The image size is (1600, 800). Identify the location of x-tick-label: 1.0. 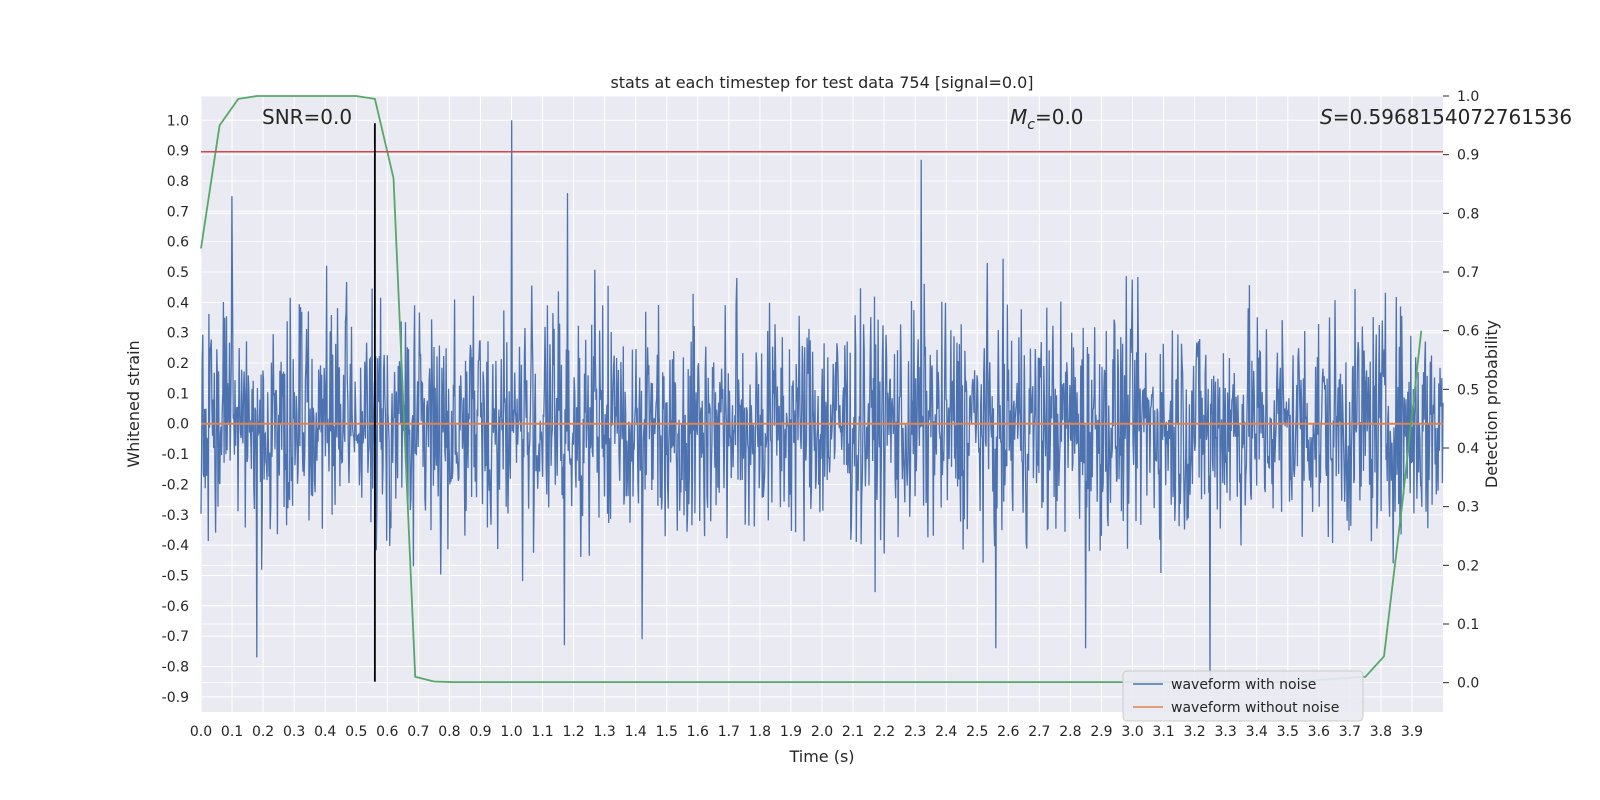
(511, 732).